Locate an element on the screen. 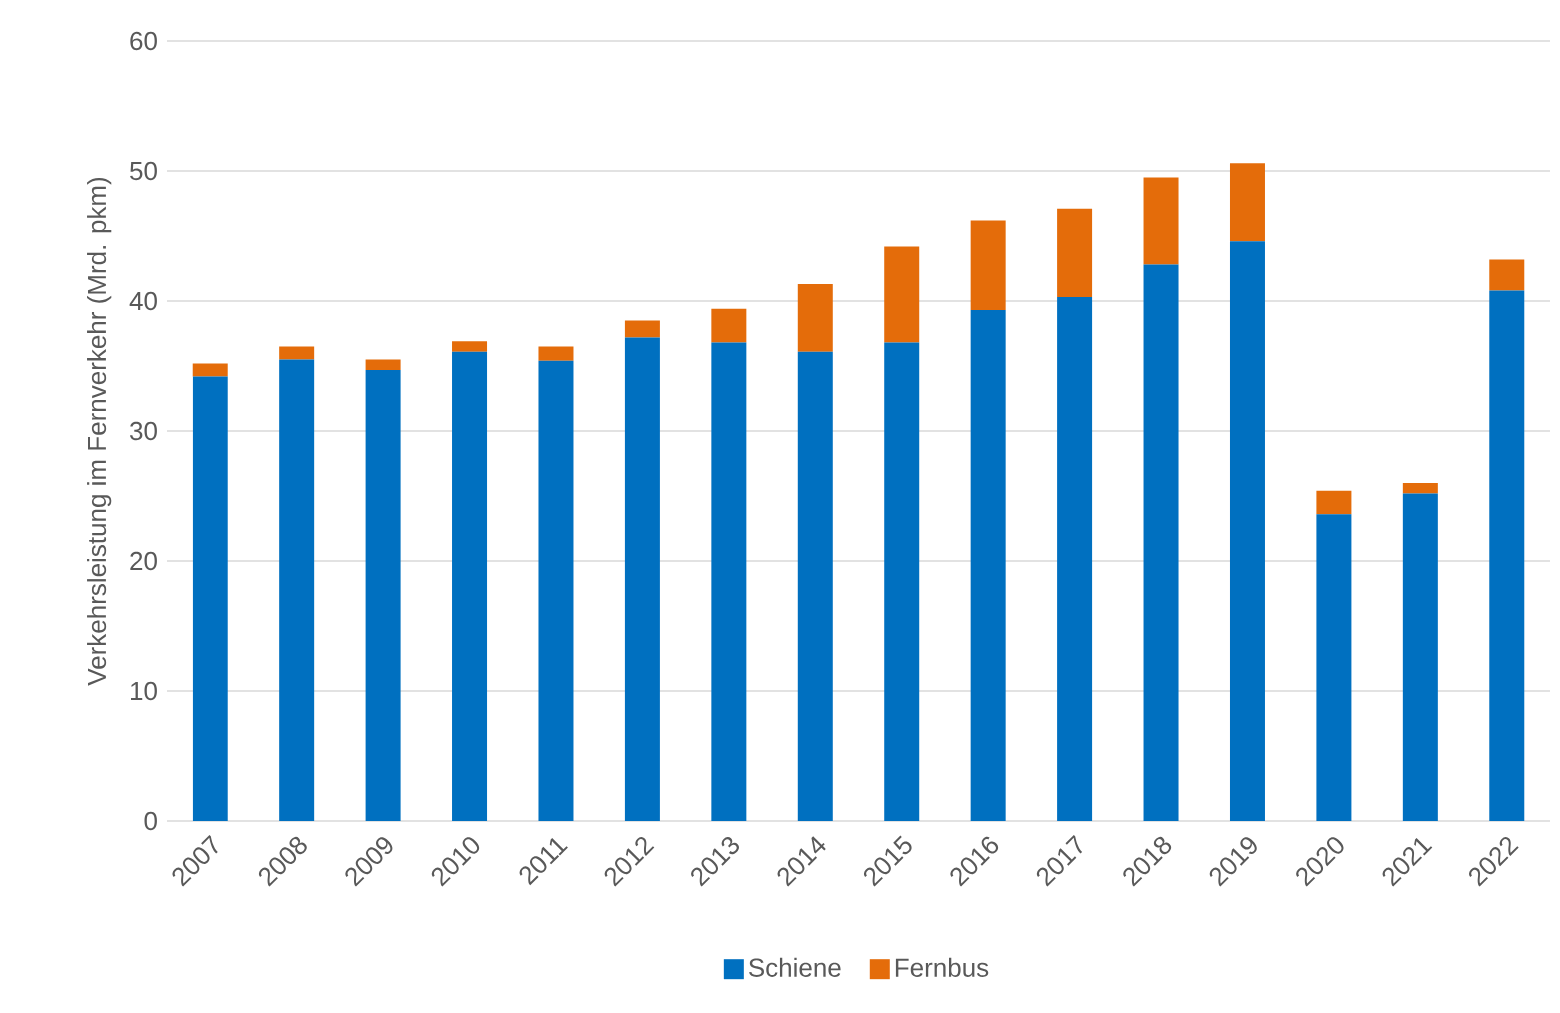  y-tick-label: 10 is located at coordinates (144, 691).